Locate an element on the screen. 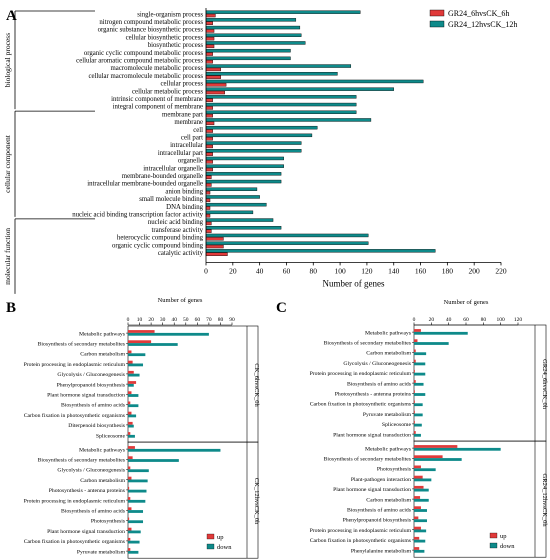 This screenshot has width=550, height=560. x-tick-label-a: 60 is located at coordinates (287, 270).